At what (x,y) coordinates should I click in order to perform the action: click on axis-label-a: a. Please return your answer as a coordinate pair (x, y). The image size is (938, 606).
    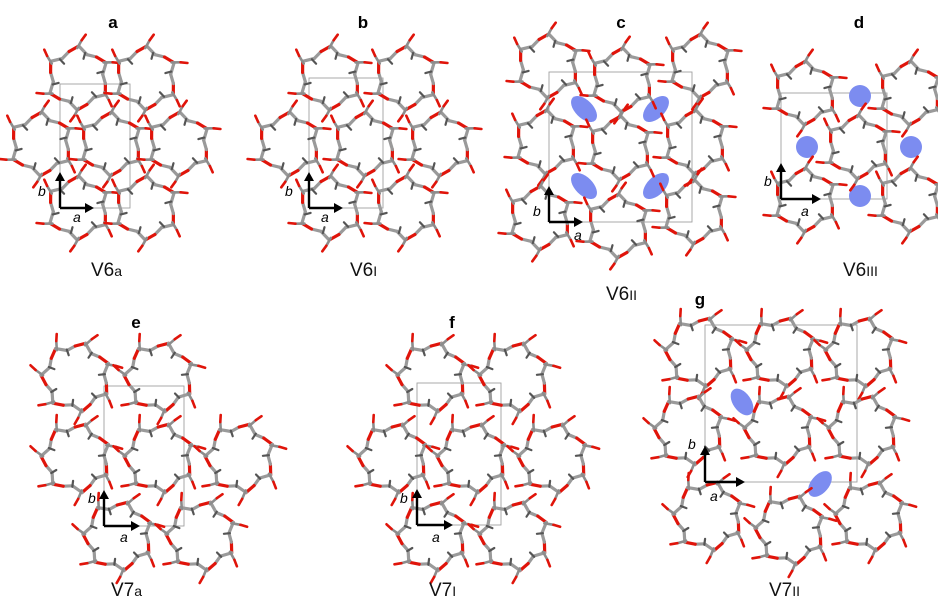
    Looking at the image, I should click on (714, 496).